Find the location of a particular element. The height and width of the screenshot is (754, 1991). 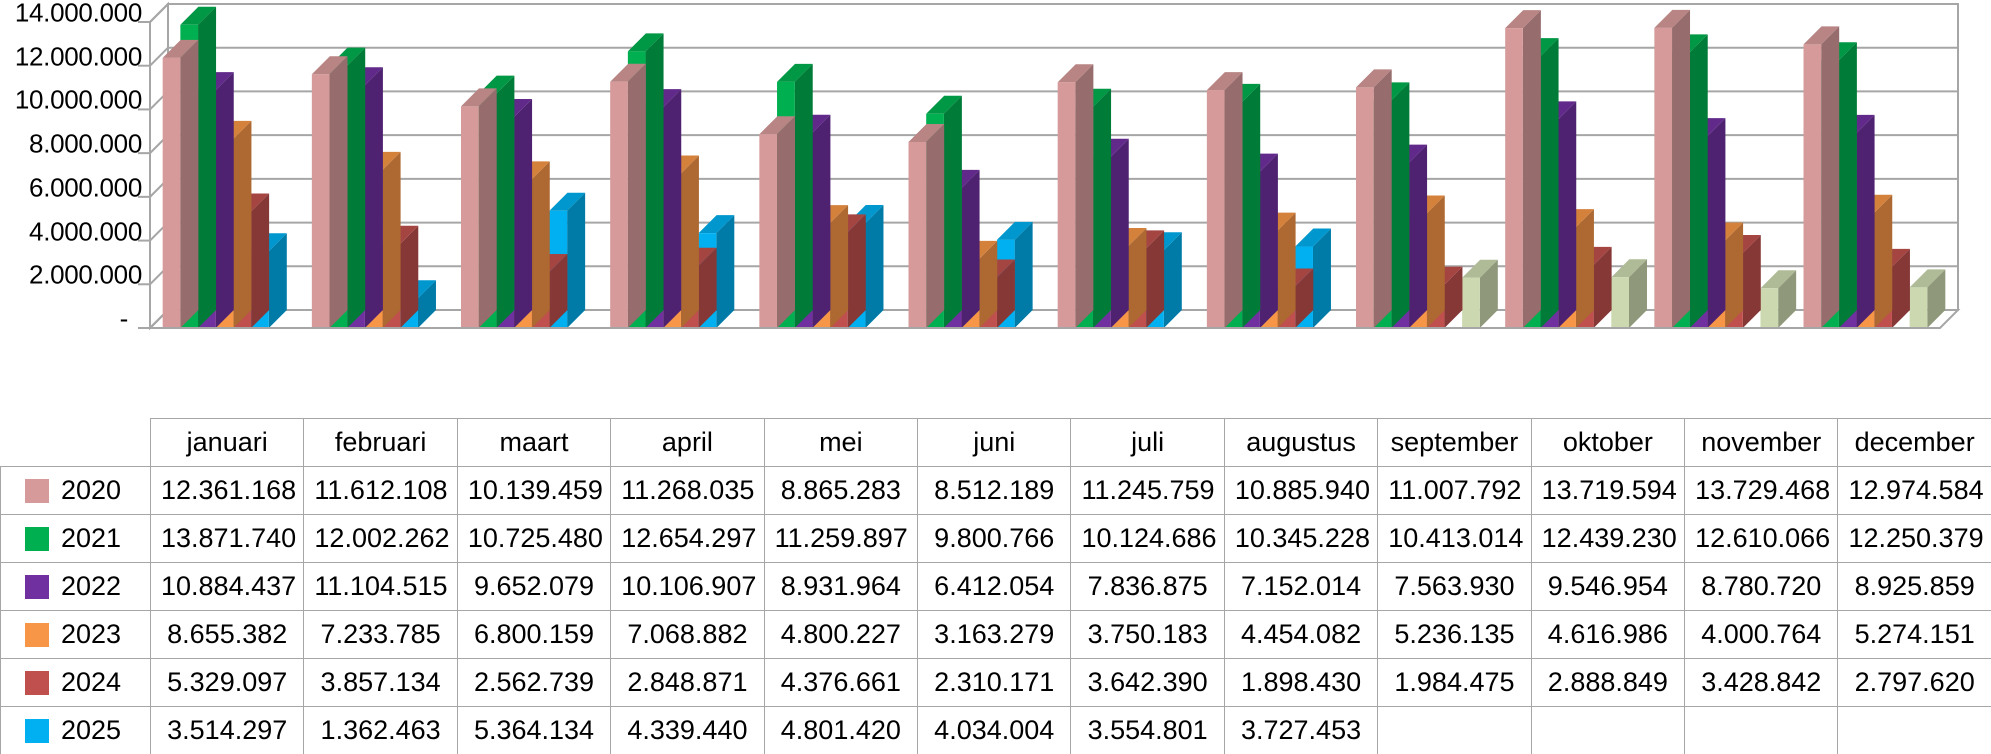

table-cell: 3.514.297 is located at coordinates (227, 730).